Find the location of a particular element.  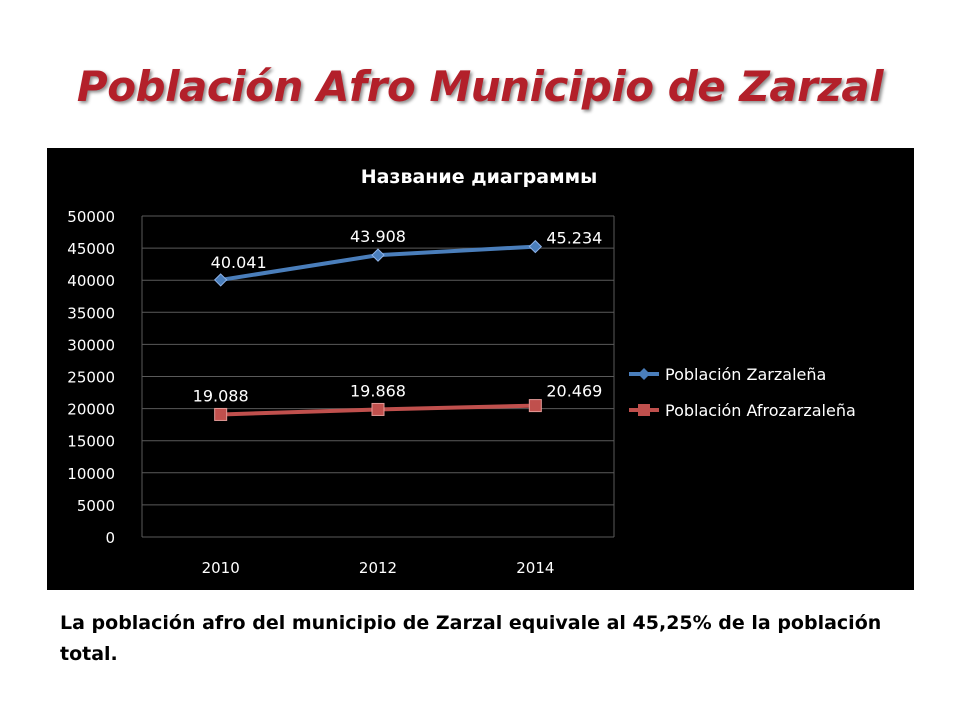

label-layer: 40.041 43.908 45.234 19.088 19.868 20.469 is located at coordinates (398, 316).